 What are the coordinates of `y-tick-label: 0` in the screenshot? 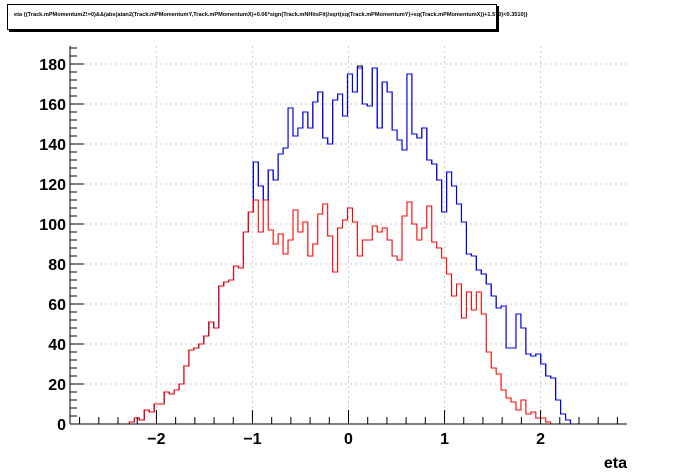 It's located at (61, 425).